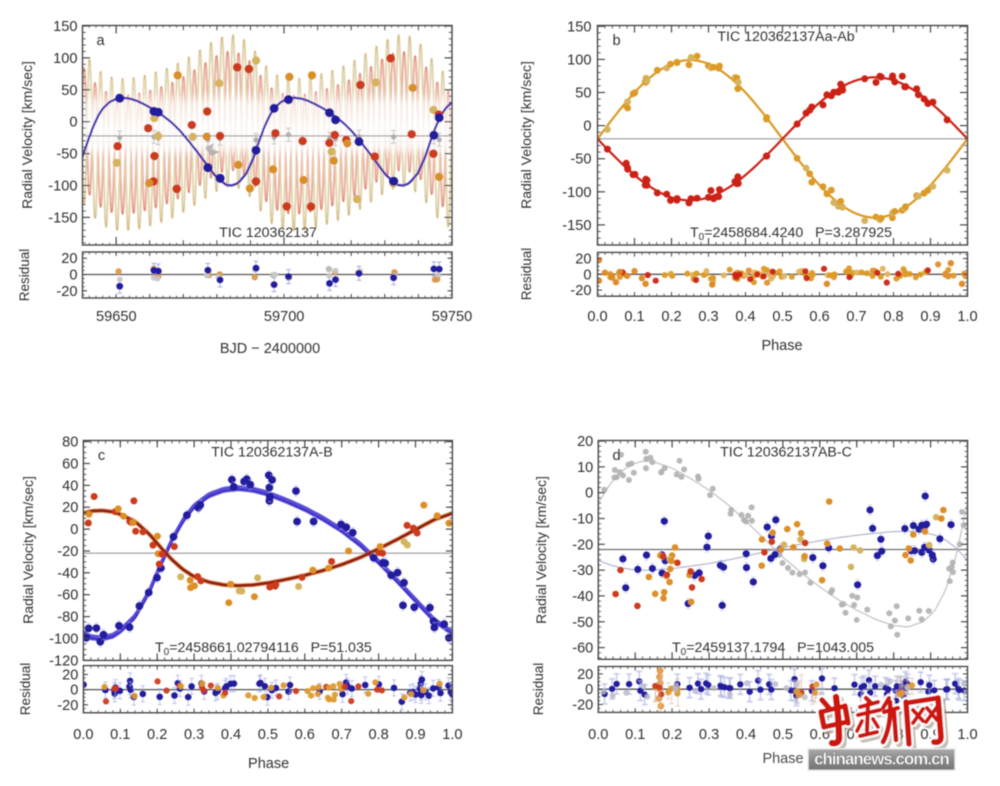 The height and width of the screenshot is (786, 1000). Describe the element at coordinates (585, 468) in the screenshot. I see `svg-text: 10` at that location.